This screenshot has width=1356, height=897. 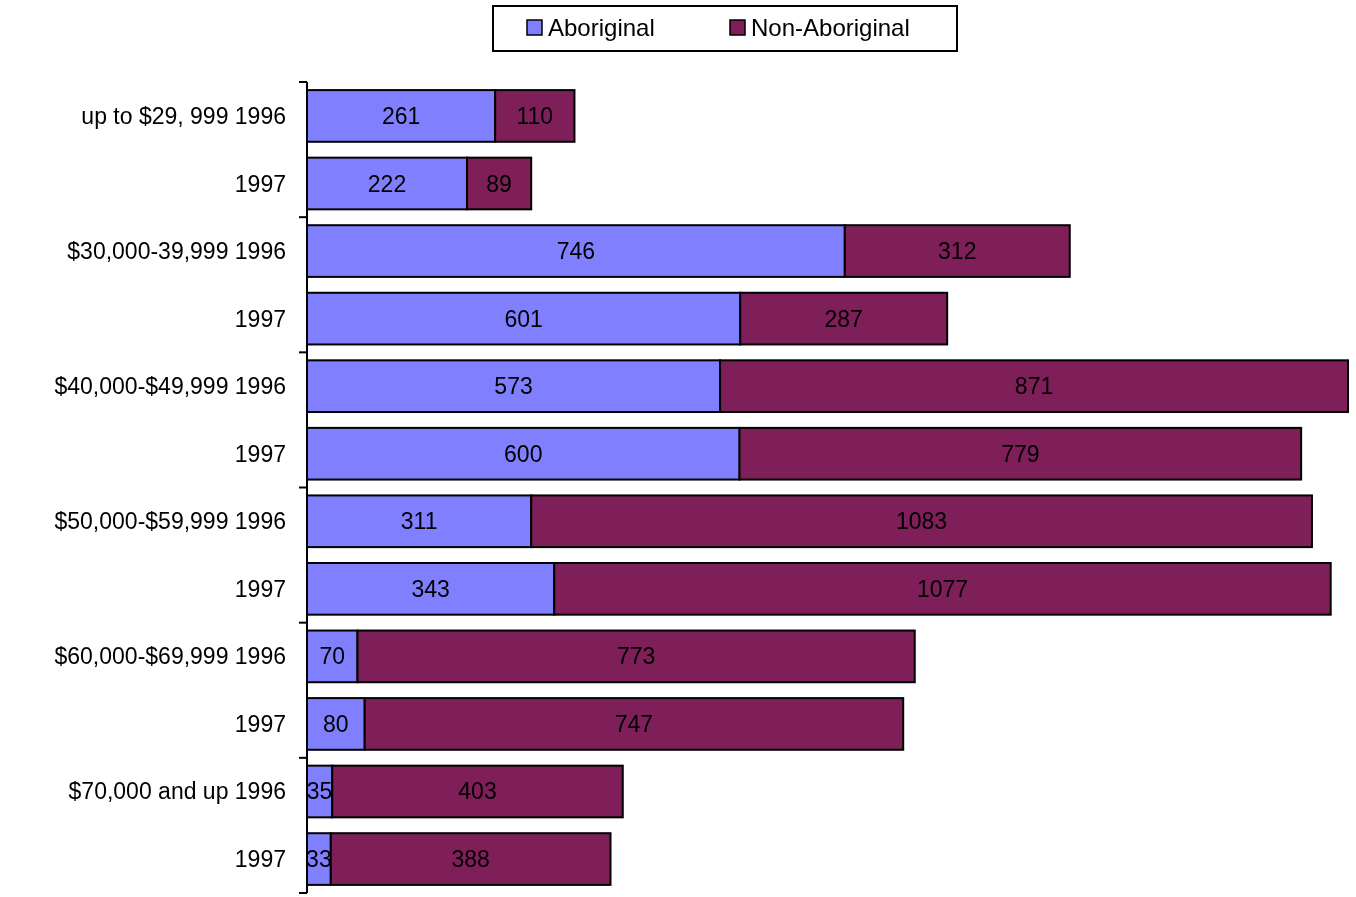 What do you see at coordinates (576, 251) in the screenshot?
I see `data-label: 746` at bounding box center [576, 251].